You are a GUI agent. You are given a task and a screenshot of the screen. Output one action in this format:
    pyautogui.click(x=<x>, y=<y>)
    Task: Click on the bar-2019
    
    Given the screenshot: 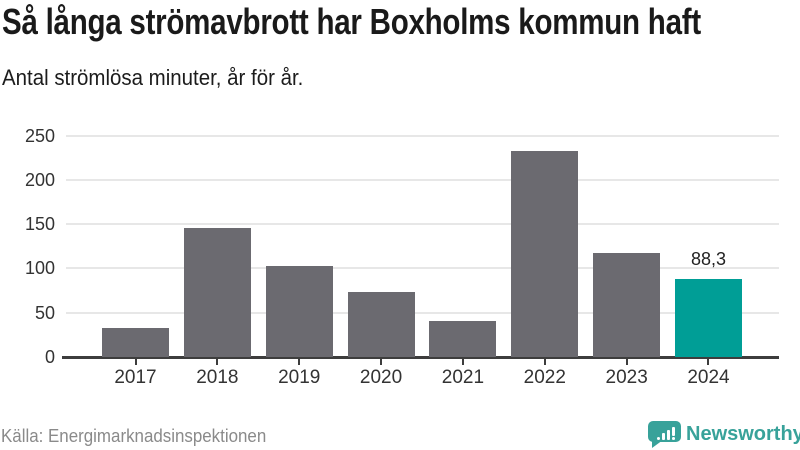 What is the action you would take?
    pyautogui.click(x=299, y=311)
    